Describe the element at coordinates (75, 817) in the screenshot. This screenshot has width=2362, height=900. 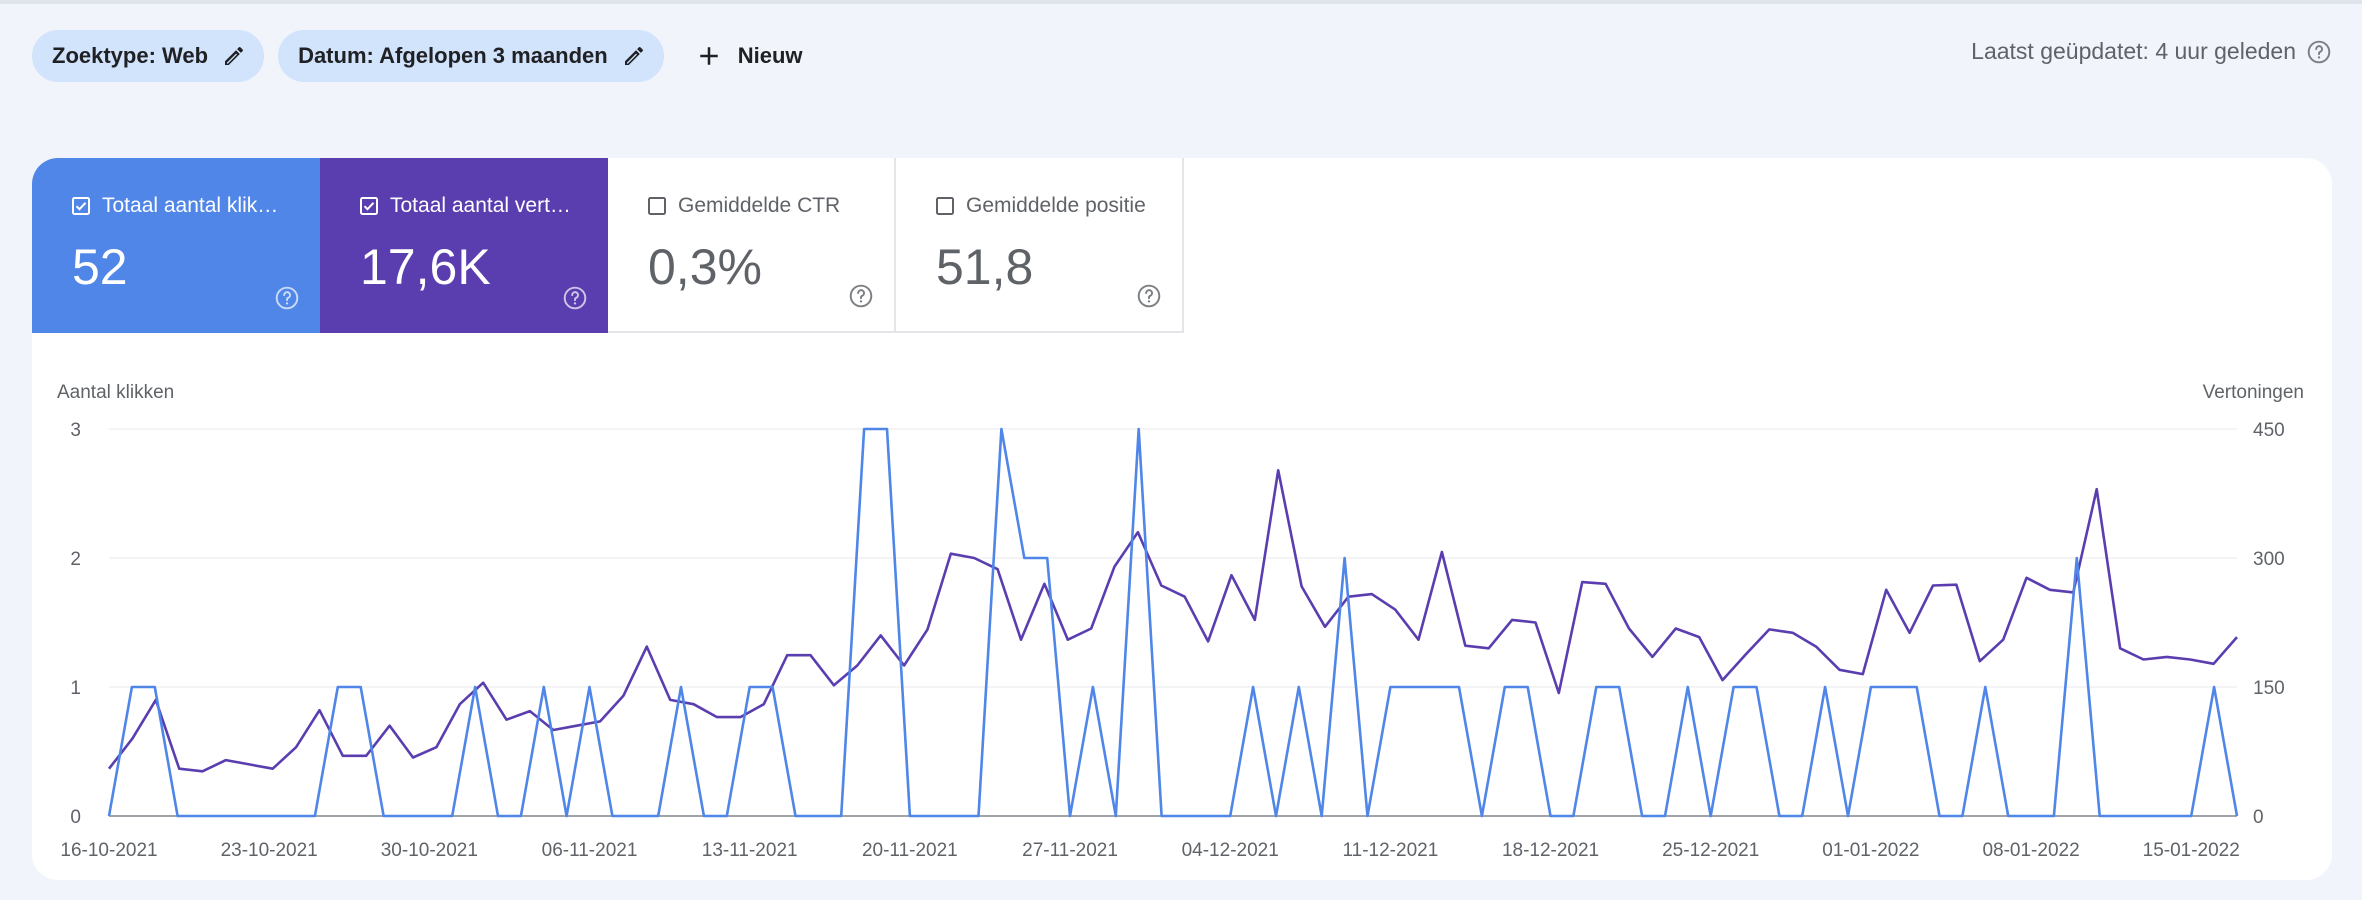
I see `y-left-tick-label: 0` at that location.